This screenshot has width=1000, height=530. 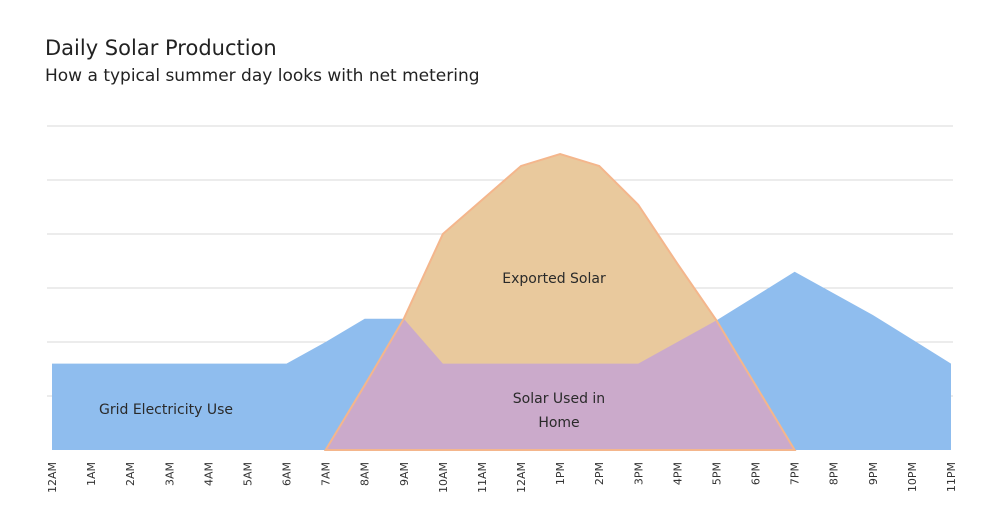 What do you see at coordinates (247, 474) in the screenshot?
I see `x-tick-label: 5AM` at bounding box center [247, 474].